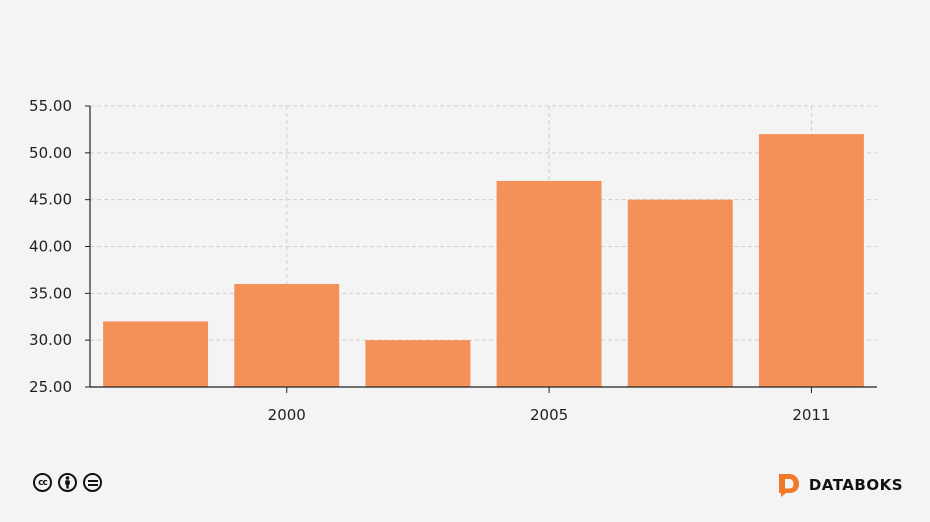 The height and width of the screenshot is (522, 930). What do you see at coordinates (549, 415) in the screenshot?
I see `x-tick-label: 2005` at bounding box center [549, 415].